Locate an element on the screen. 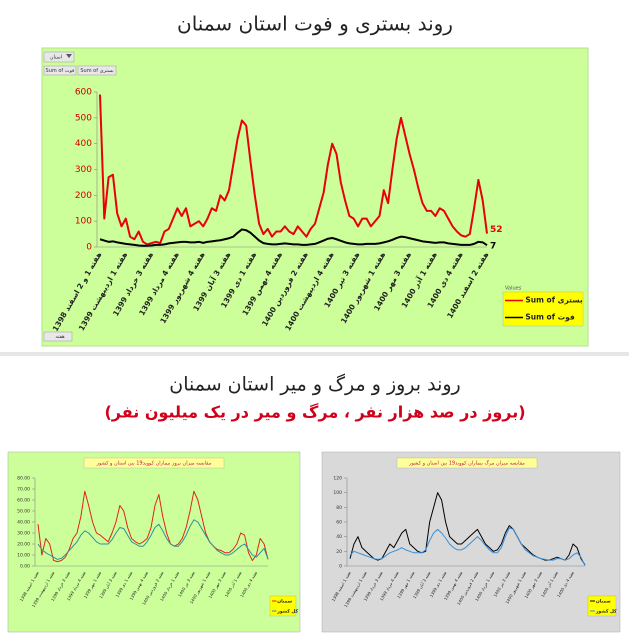 The image size is (629, 640). y-tick-label: 20 is located at coordinates (339, 552).